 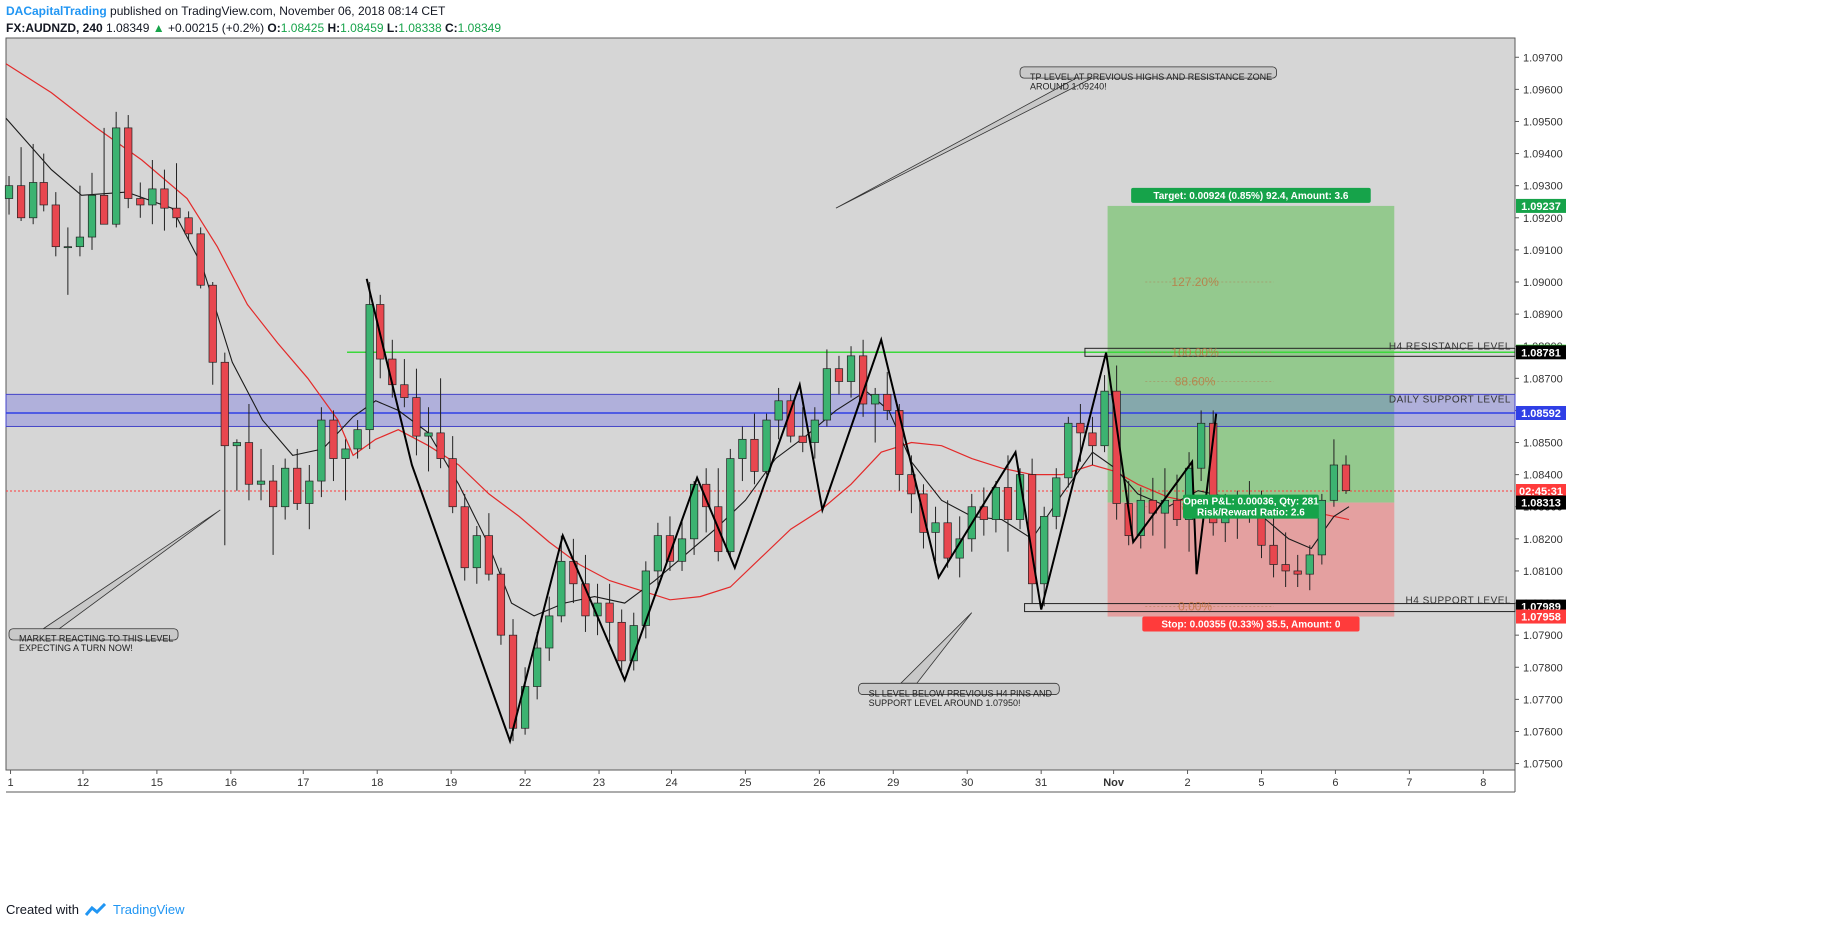 I want to click on author-link: DACapitalTrading, so click(x=56, y=11).